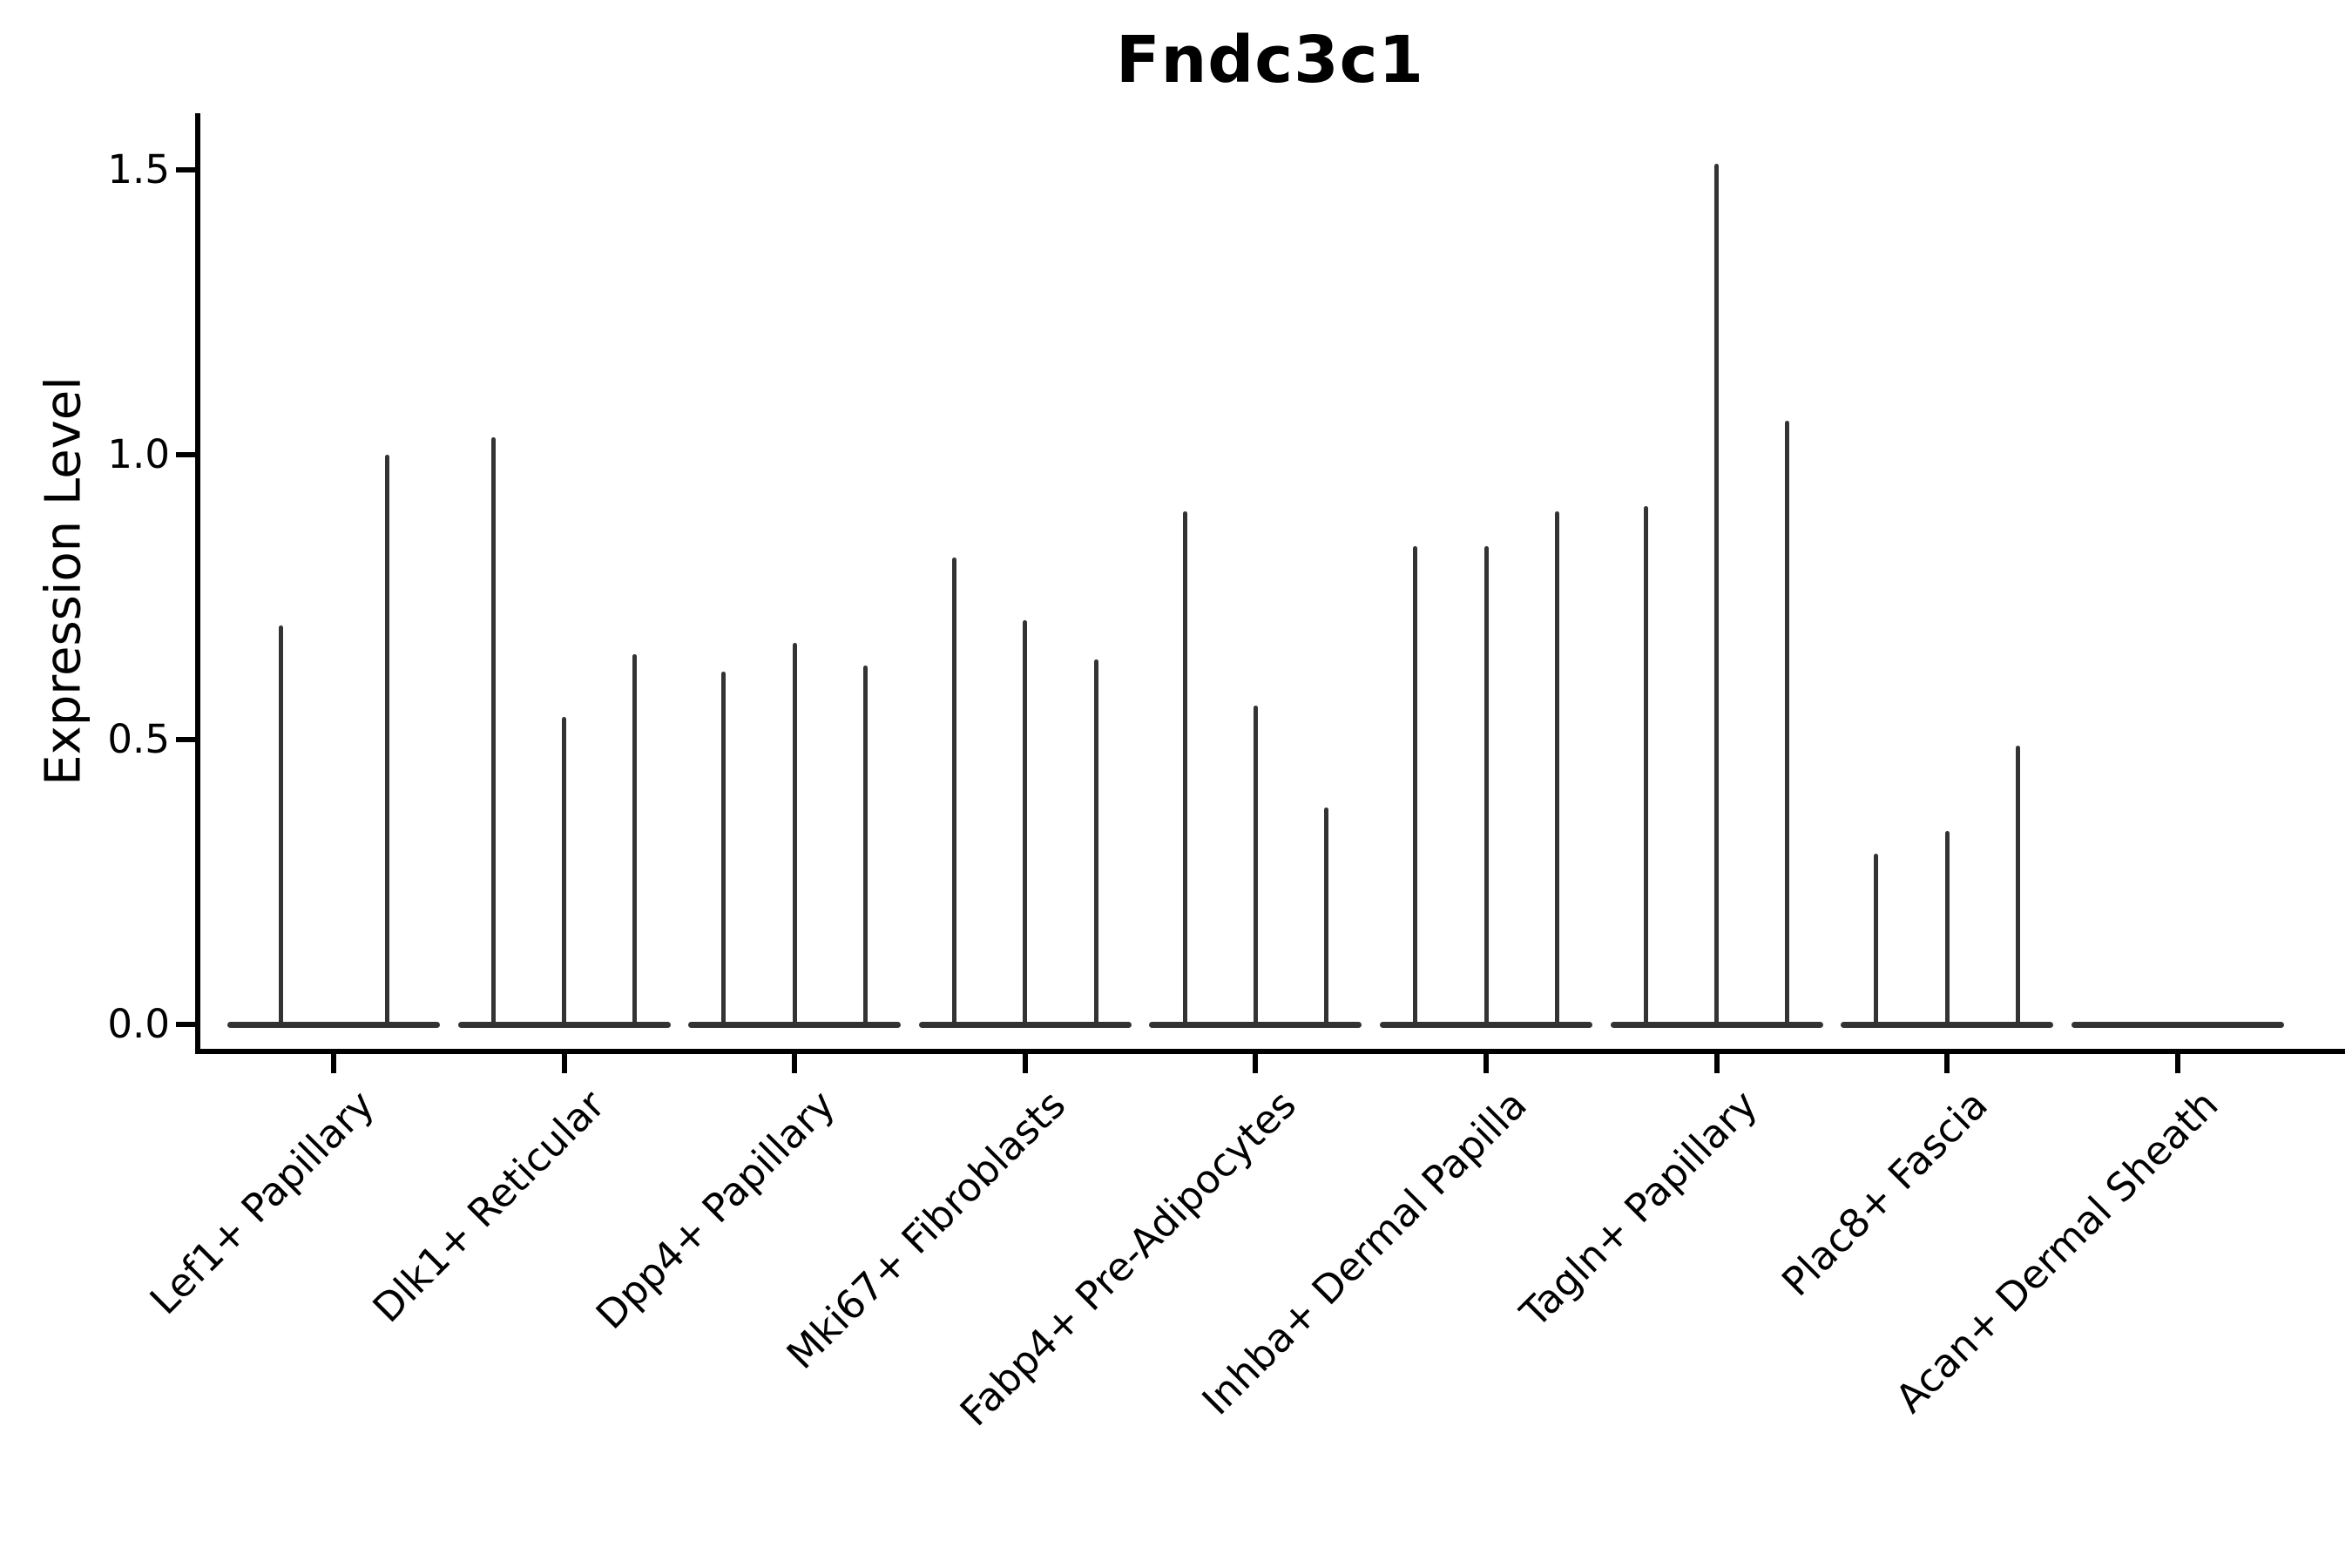 This screenshot has width=2352, height=1568. I want to click on x-tick-label: Dpp4+ Papillary, so click(716, 1210).